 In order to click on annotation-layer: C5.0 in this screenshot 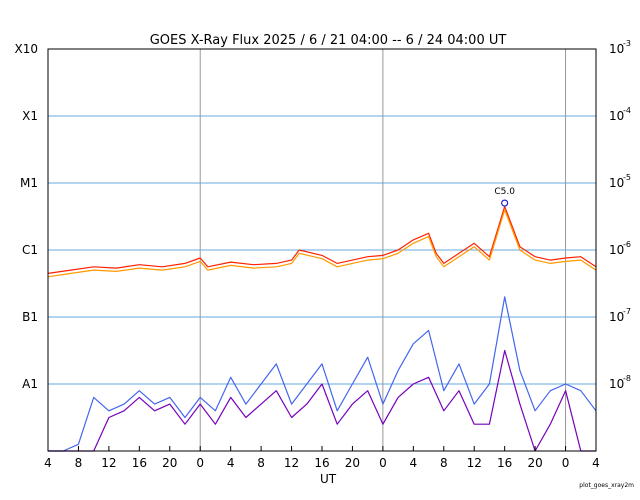, I will do `click(504, 197)`.